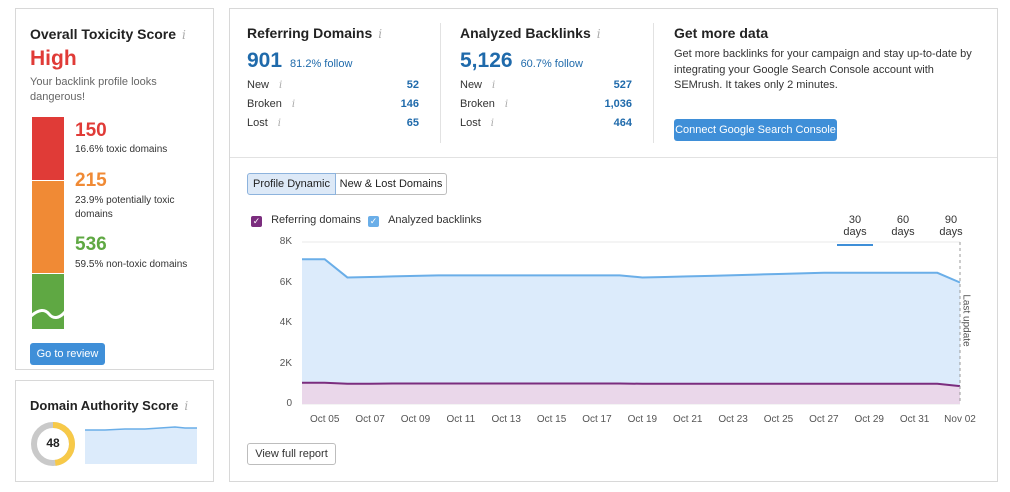 The image size is (1010, 492). Describe the element at coordinates (546, 123) in the screenshot. I see `backlinks-row-lost: Lost i 464` at that location.